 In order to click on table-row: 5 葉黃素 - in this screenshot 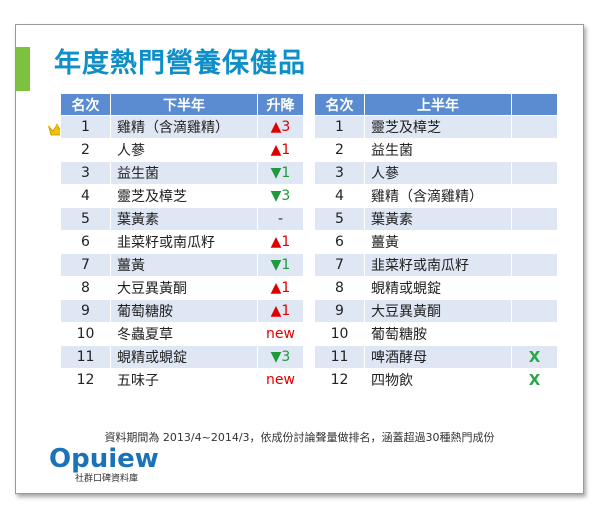, I will do `click(182, 219)`.